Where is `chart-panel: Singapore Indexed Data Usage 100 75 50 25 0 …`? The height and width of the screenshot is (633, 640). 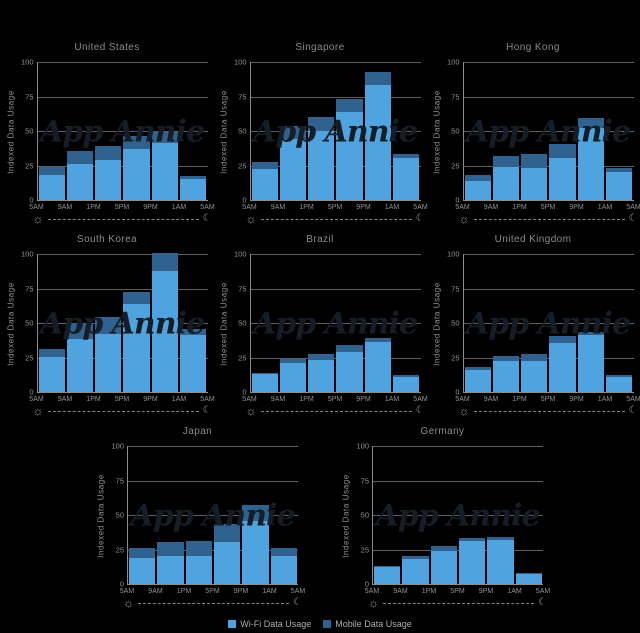 chart-panel: Singapore Indexed Data Usage 100 75 50 25 0 … is located at coordinates (321, 134).